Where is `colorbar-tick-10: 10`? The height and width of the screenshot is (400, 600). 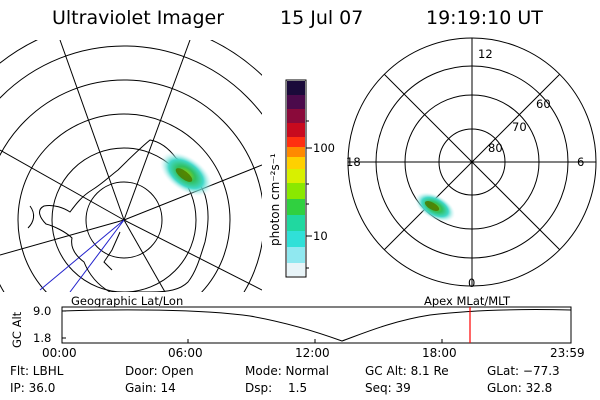 colorbar-tick-10: 10 is located at coordinates (320, 236).